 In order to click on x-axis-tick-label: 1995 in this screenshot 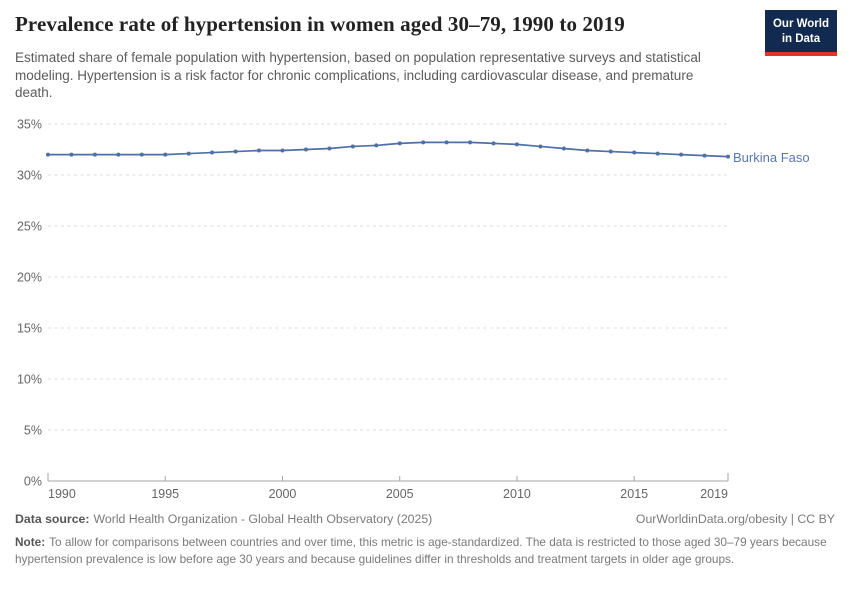, I will do `click(165, 494)`.